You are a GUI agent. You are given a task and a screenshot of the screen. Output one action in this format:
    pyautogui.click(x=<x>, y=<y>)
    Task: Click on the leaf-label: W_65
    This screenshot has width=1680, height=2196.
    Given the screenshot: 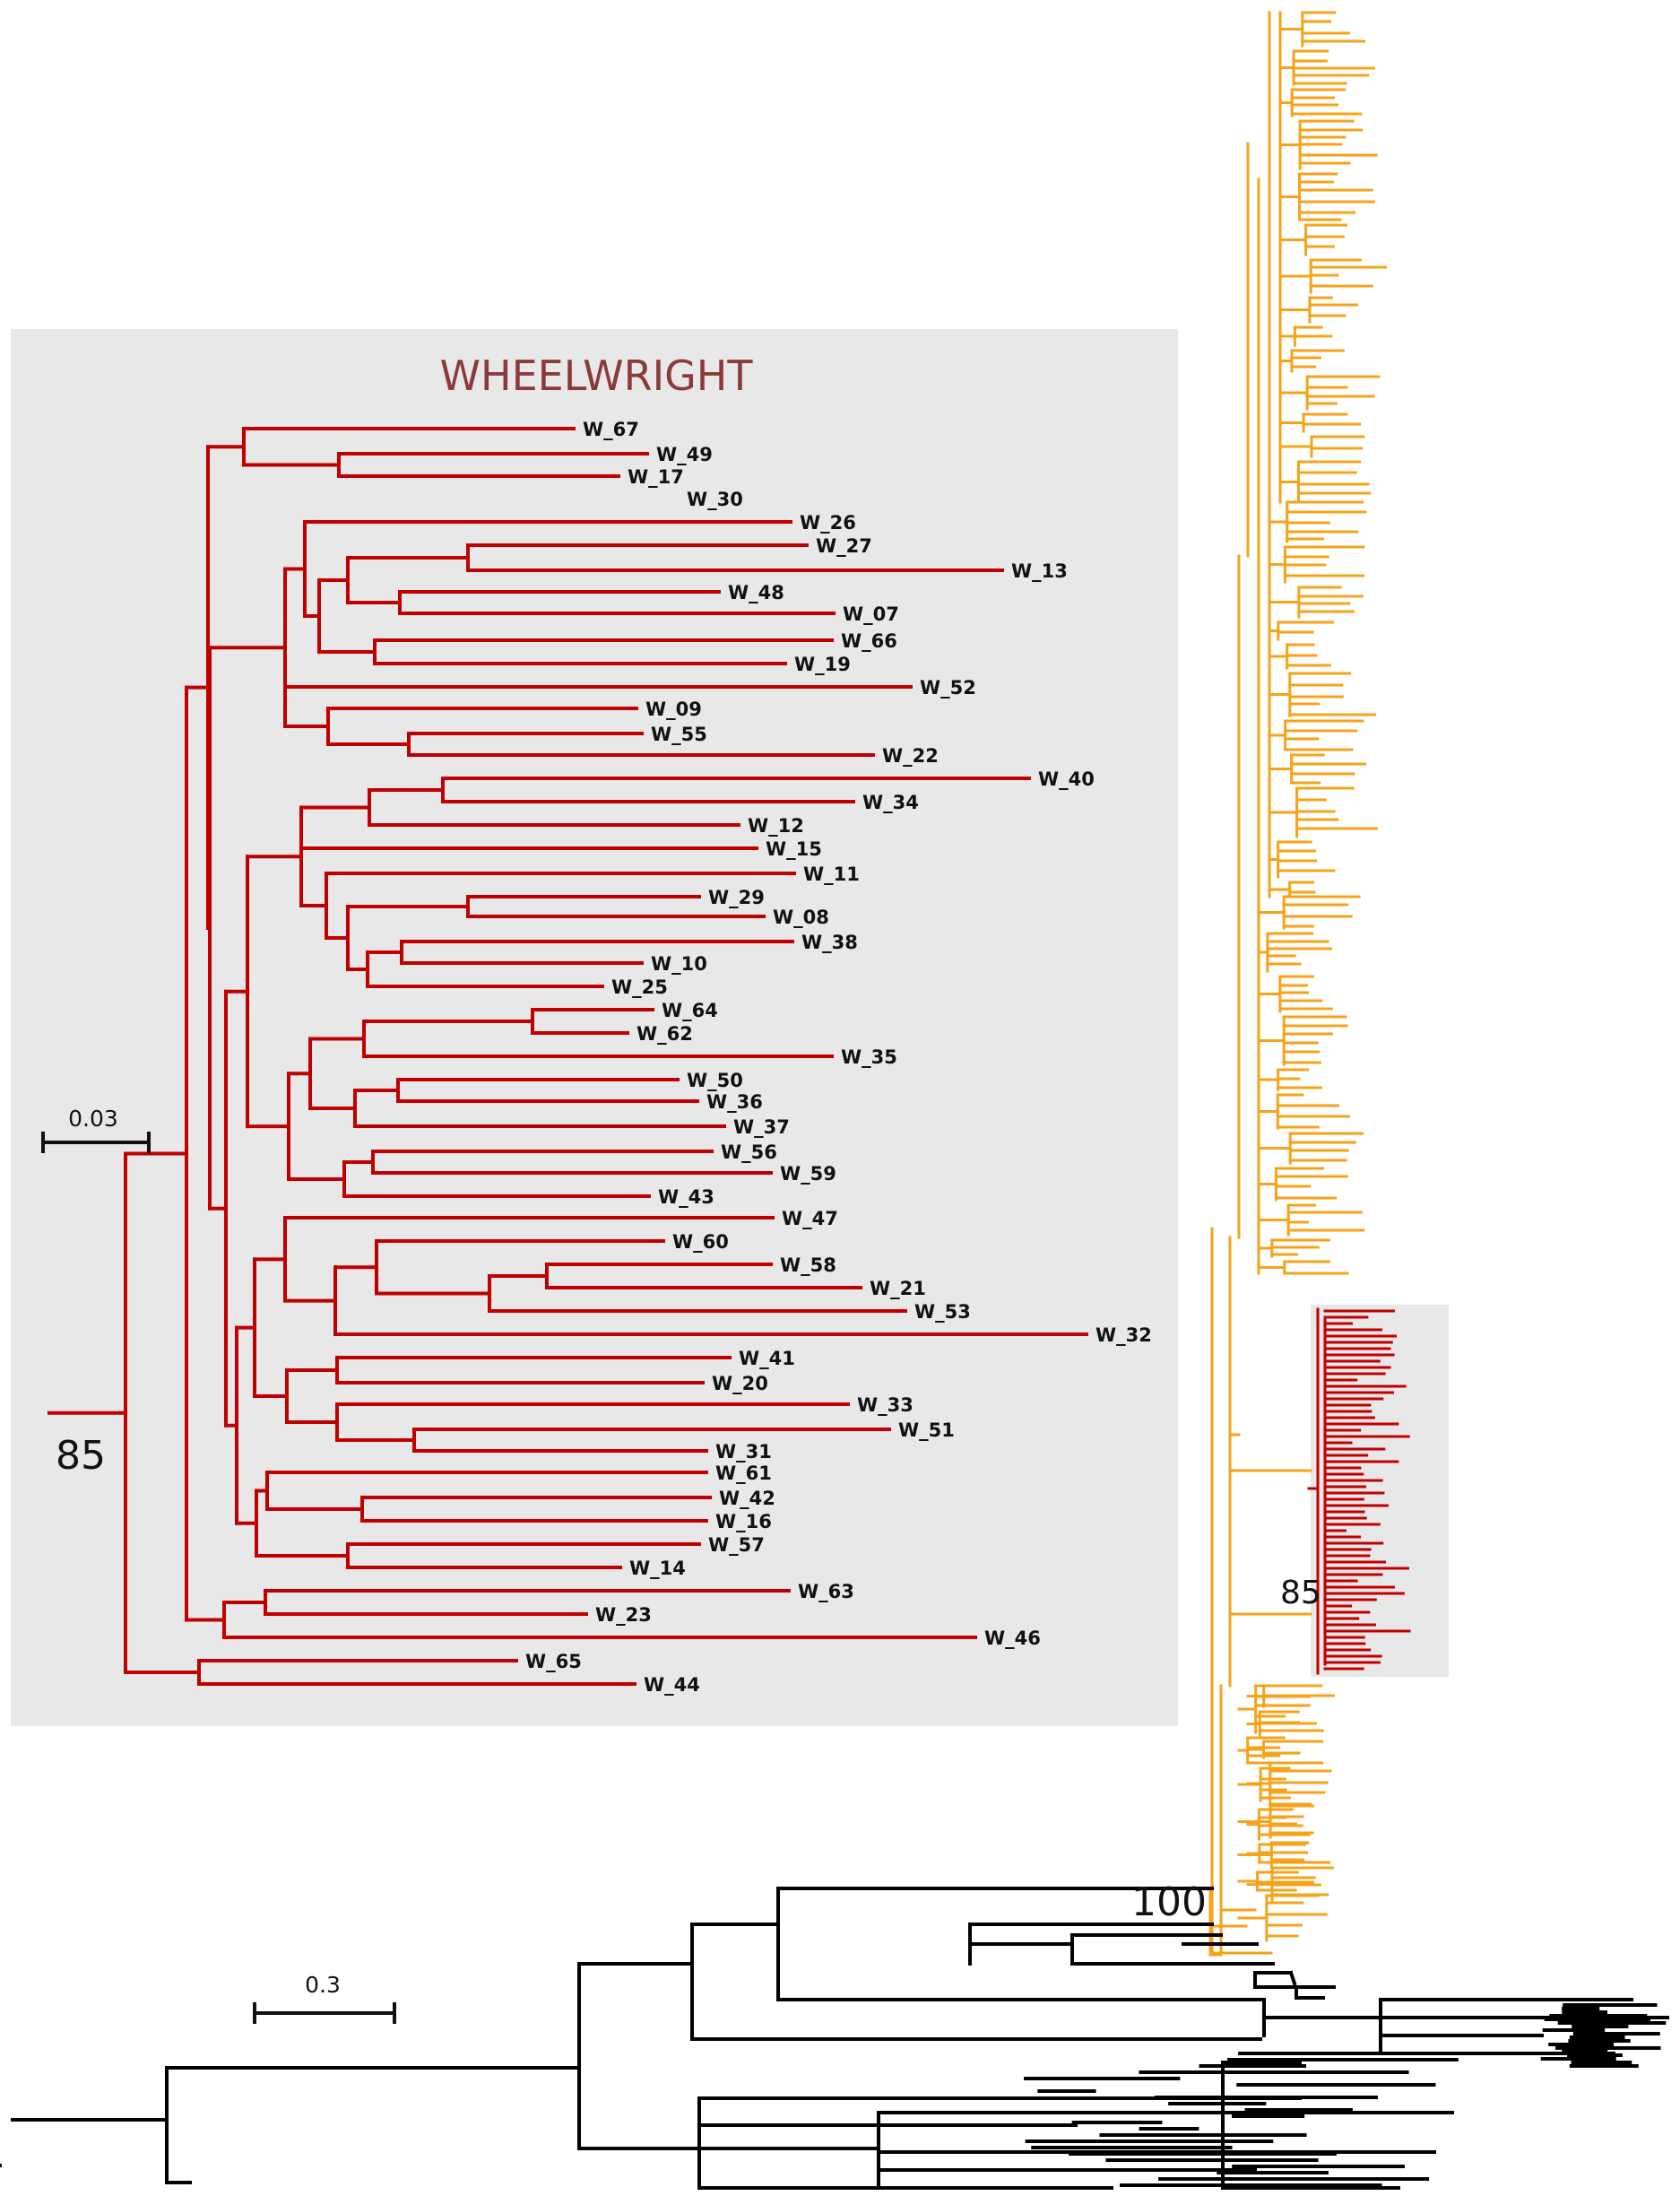 What is the action you would take?
    pyautogui.click(x=553, y=1662)
    